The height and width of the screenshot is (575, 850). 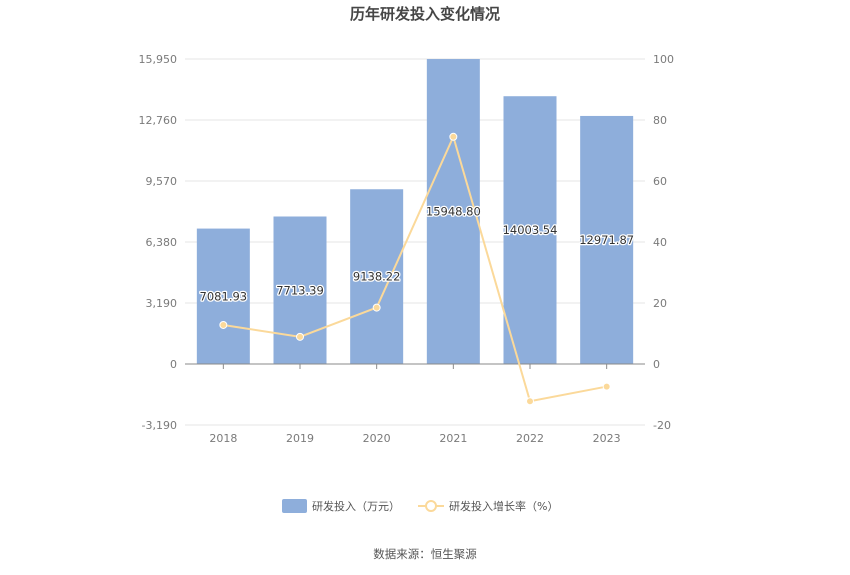 I want to click on chart-title: 历年研发投入变化情况, so click(x=425, y=14).